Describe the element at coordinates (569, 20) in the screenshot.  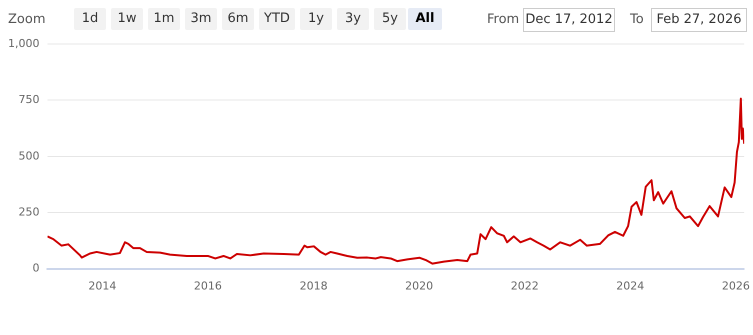
I see `text: Dec 17, 2012` at that location.